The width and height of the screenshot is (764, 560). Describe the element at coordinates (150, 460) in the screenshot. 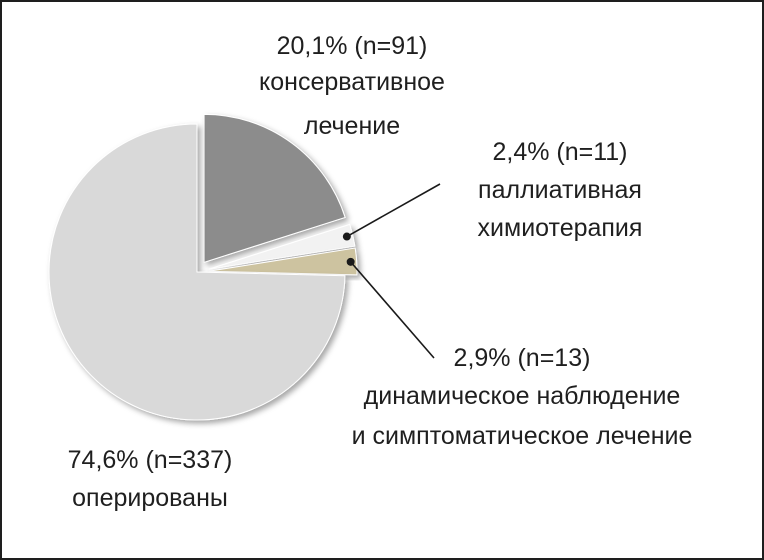

I see `slice-label-operated-percent: 74,6% (n=337)` at that location.